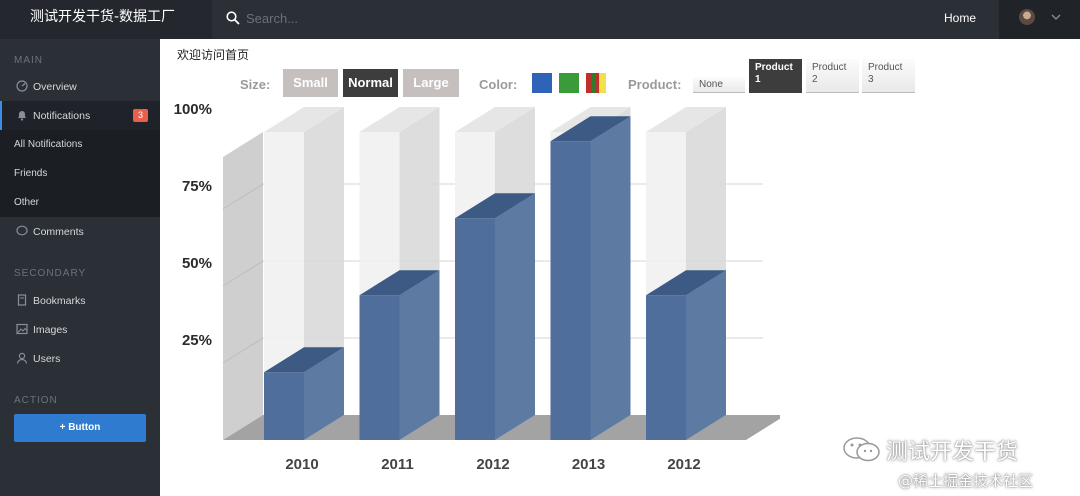 Image resolution: width=1080 pixels, height=496 pixels. Describe the element at coordinates (542, 83) in the screenshot. I see `color-blue-swatch` at that location.